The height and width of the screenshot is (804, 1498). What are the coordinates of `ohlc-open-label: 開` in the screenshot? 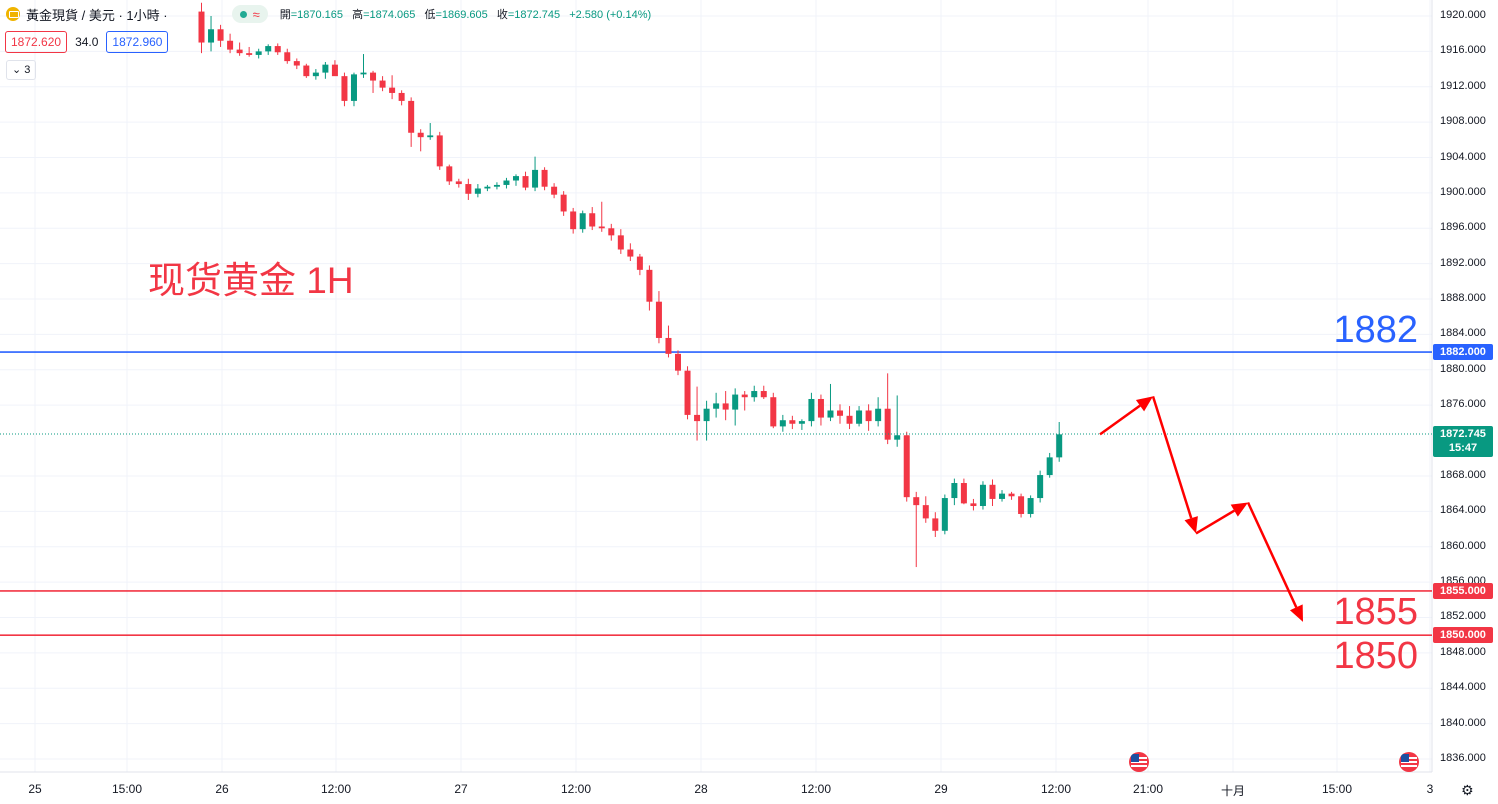 It's located at (285, 15).